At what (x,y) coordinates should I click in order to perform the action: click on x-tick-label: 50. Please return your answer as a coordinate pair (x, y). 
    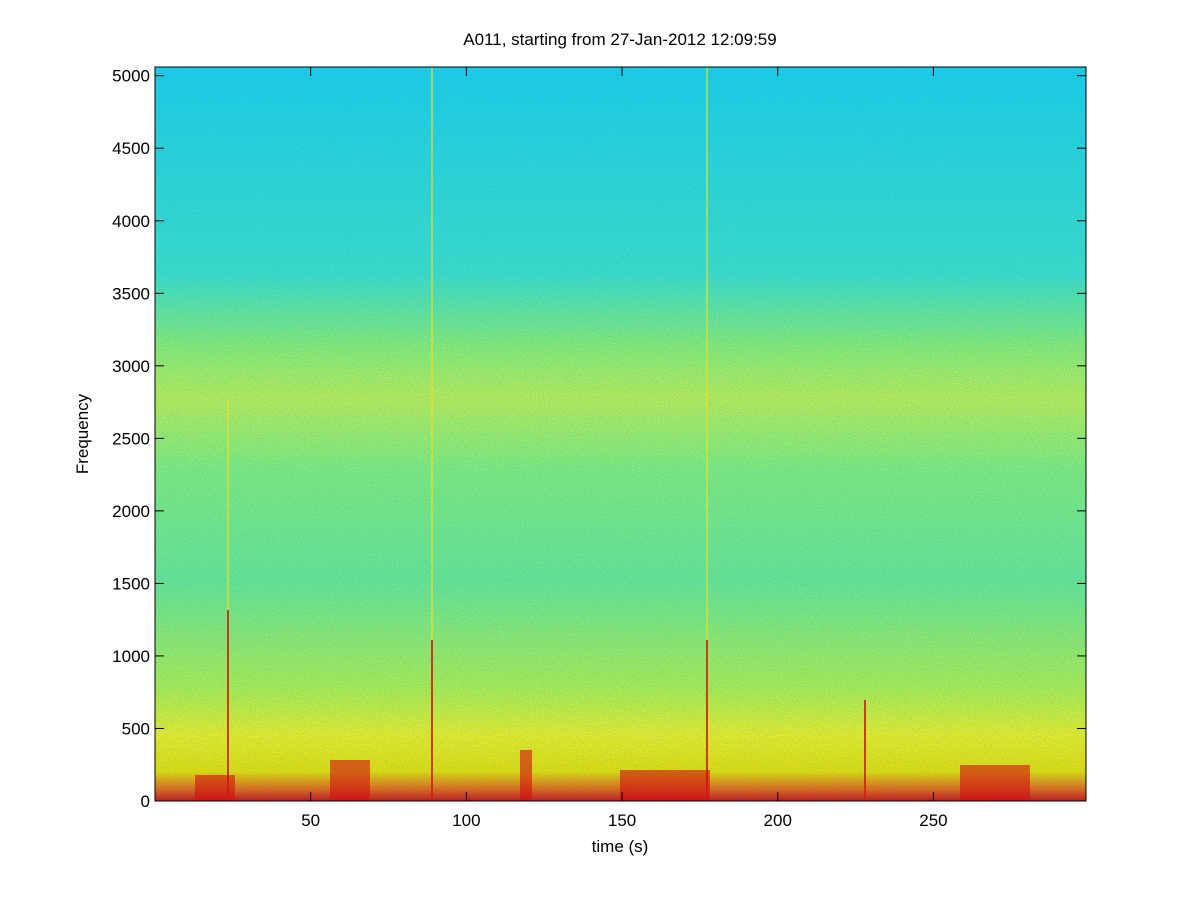
    Looking at the image, I should click on (310, 820).